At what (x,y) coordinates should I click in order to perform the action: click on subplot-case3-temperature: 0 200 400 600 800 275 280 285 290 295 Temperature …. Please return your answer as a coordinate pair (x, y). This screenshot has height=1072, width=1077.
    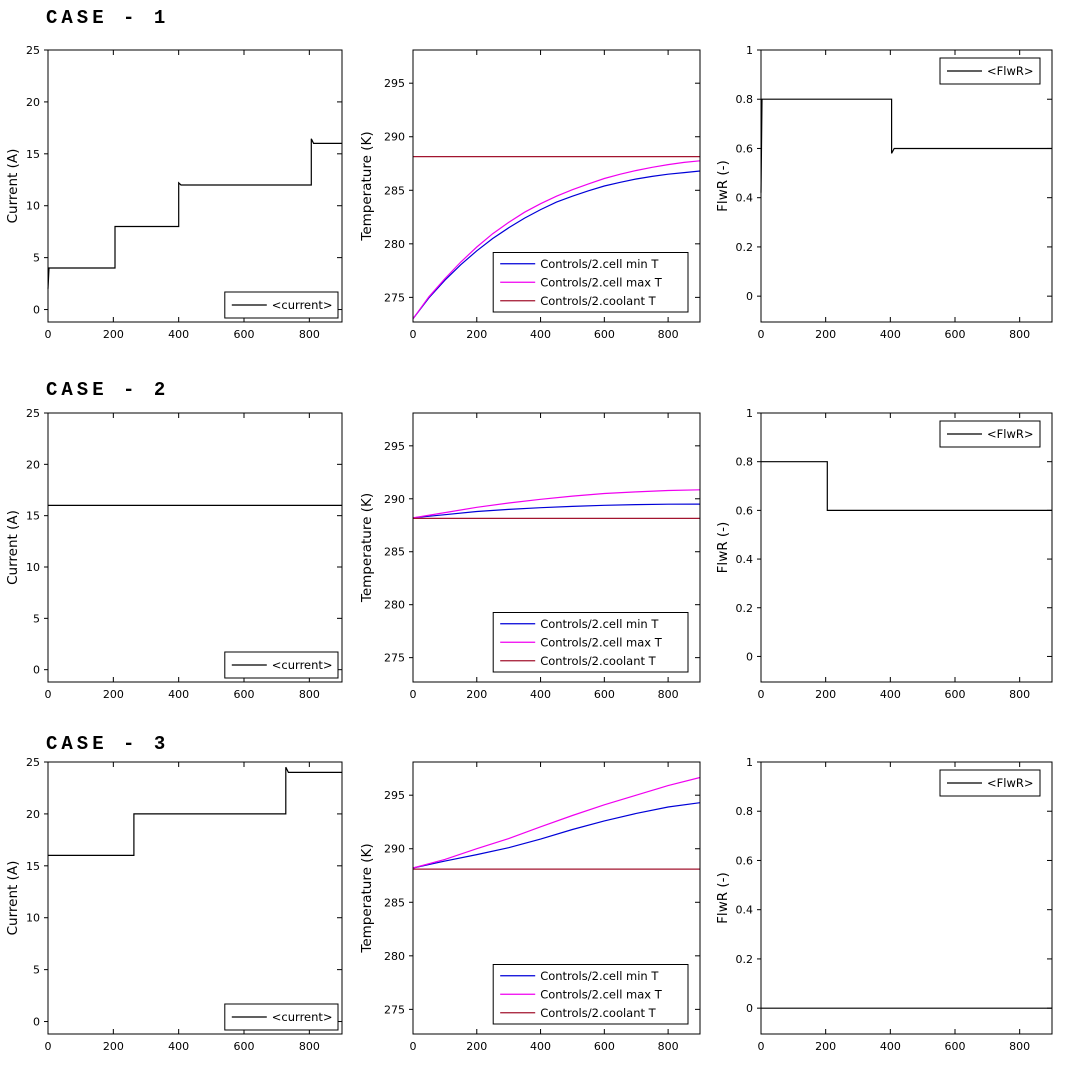
    Looking at the image, I should click on (530, 907).